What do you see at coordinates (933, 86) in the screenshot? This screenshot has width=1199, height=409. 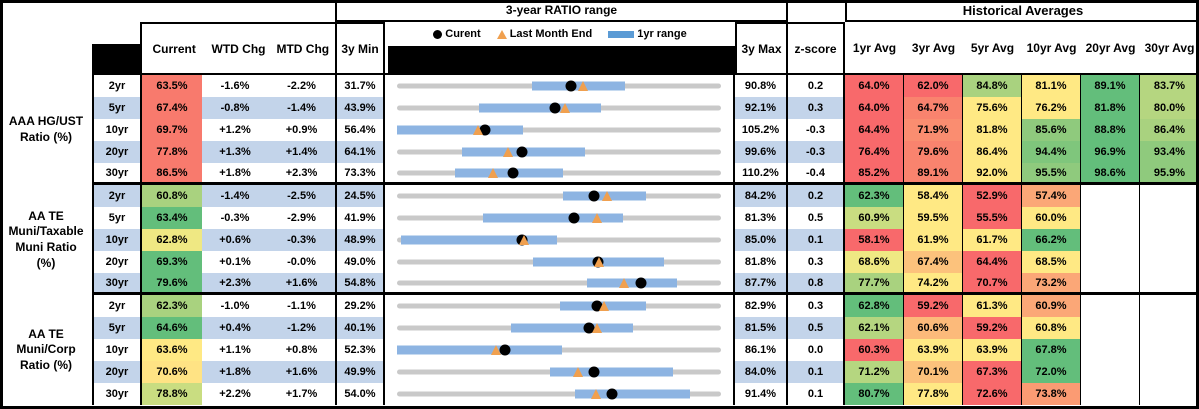 I see `avg-value: 62.0%` at bounding box center [933, 86].